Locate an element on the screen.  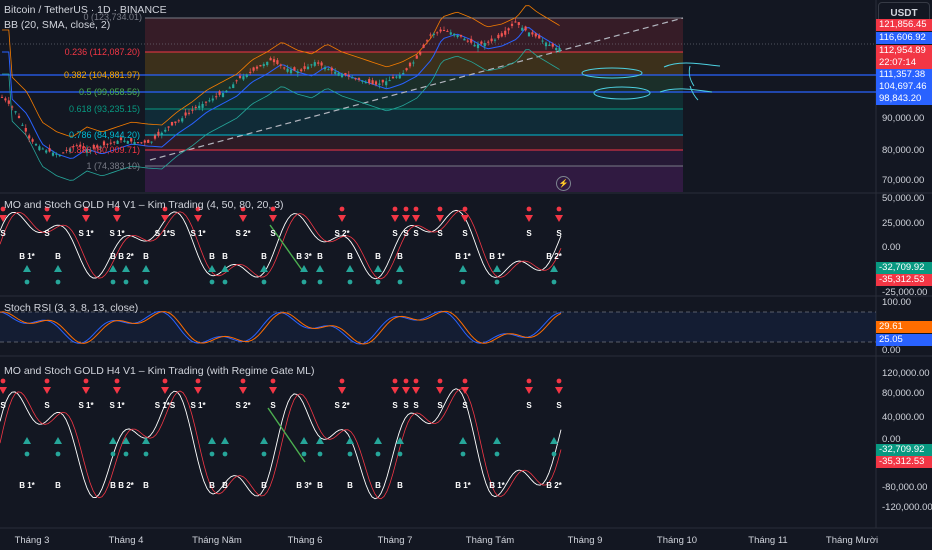
pane2-tick: 0.00 is located at coordinates (891, 350).